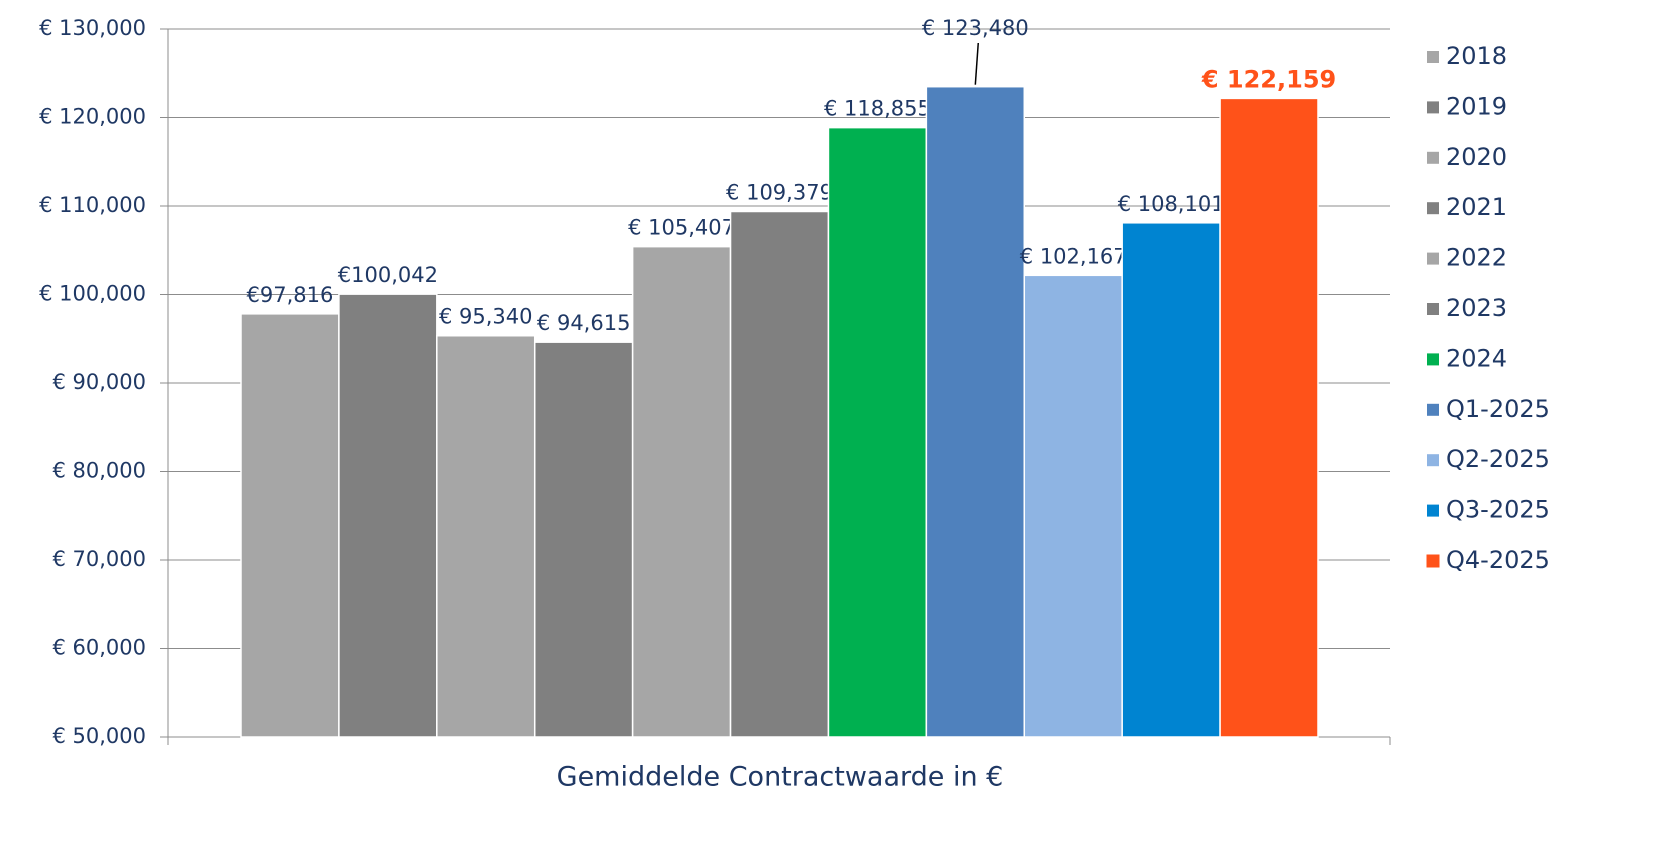 This screenshot has width=1663, height=841. What do you see at coordinates (99, 559) in the screenshot?
I see `y-tick-label: € 70,000` at bounding box center [99, 559].